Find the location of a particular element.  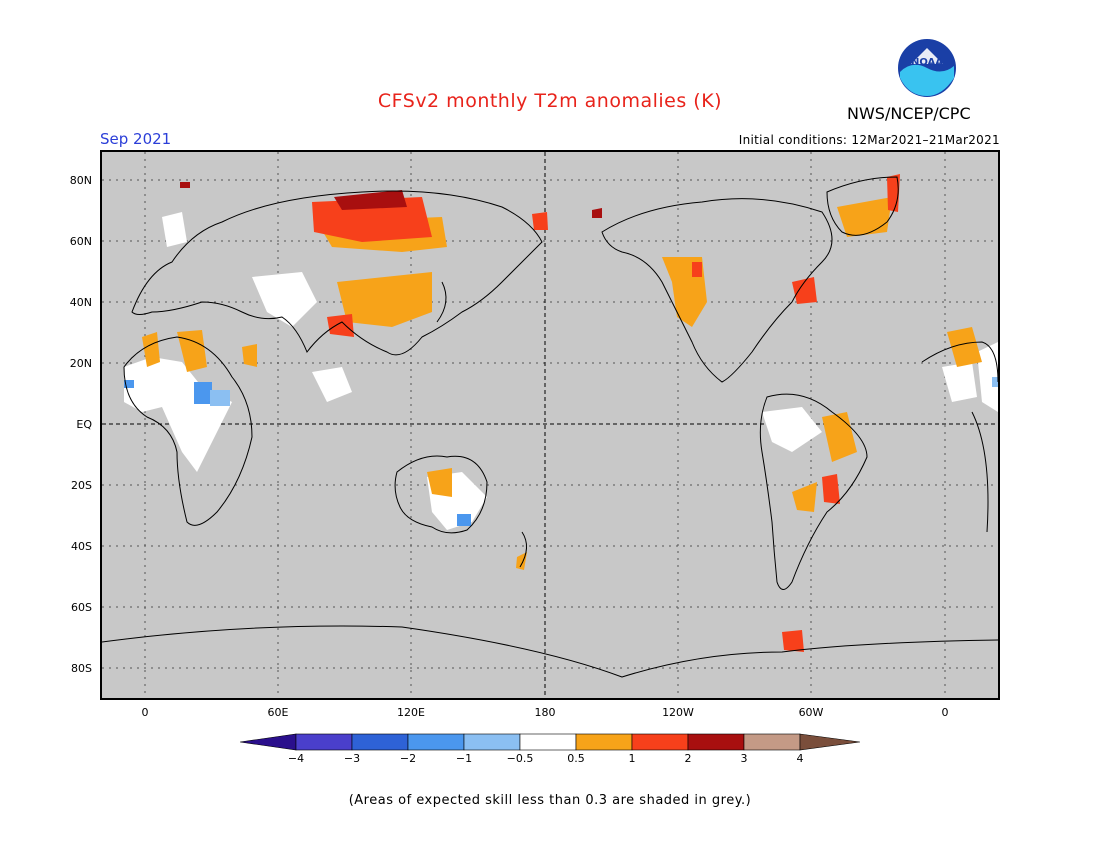

lon-label: 60E is located at coordinates (278, 712).